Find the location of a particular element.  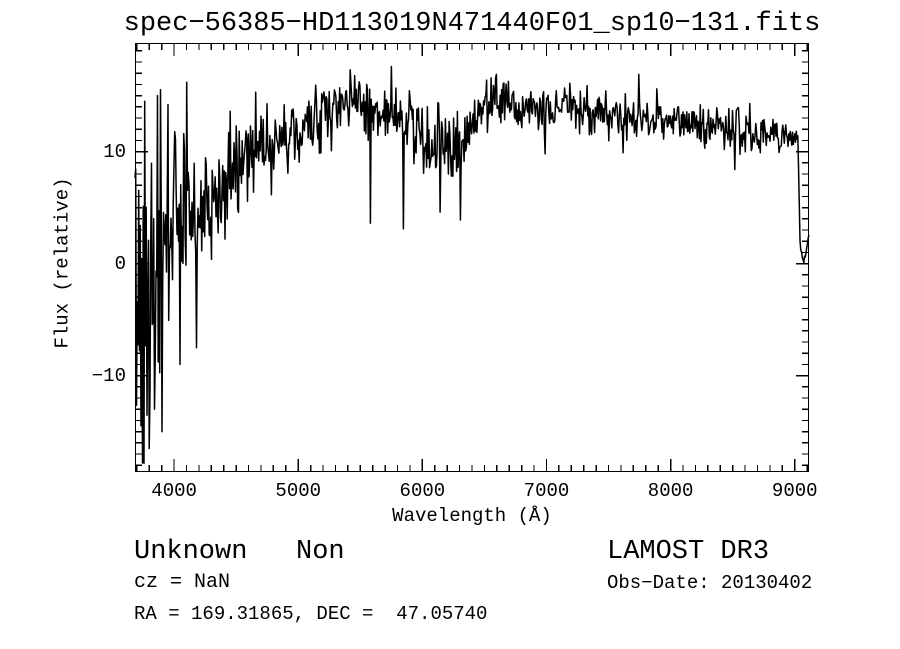

y-tick-label: 10 is located at coordinates (114, 151).